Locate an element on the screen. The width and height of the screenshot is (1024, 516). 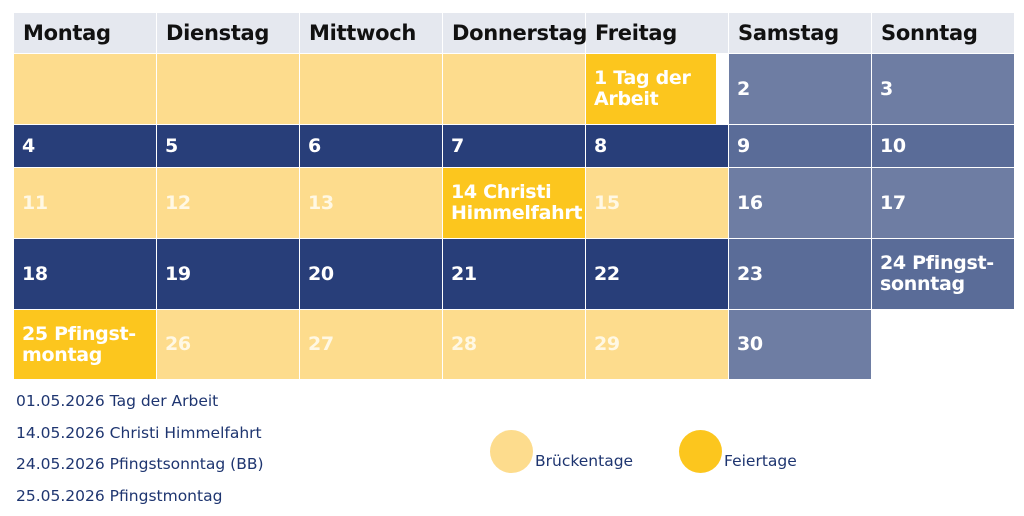
legend-holidays: Feiertage is located at coordinates (738, 451).